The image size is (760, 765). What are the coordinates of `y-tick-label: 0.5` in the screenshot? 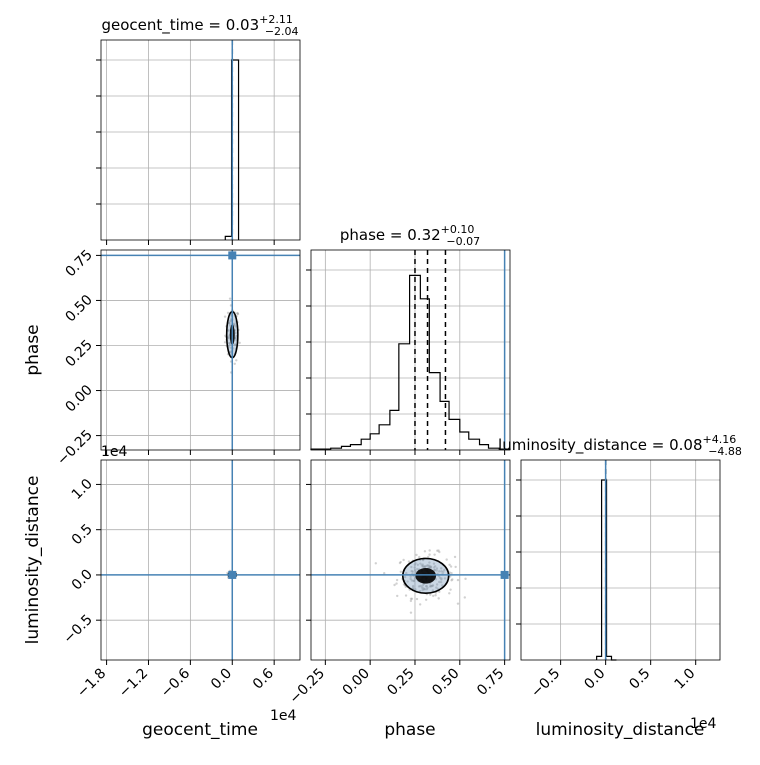 It's located at (82, 534).